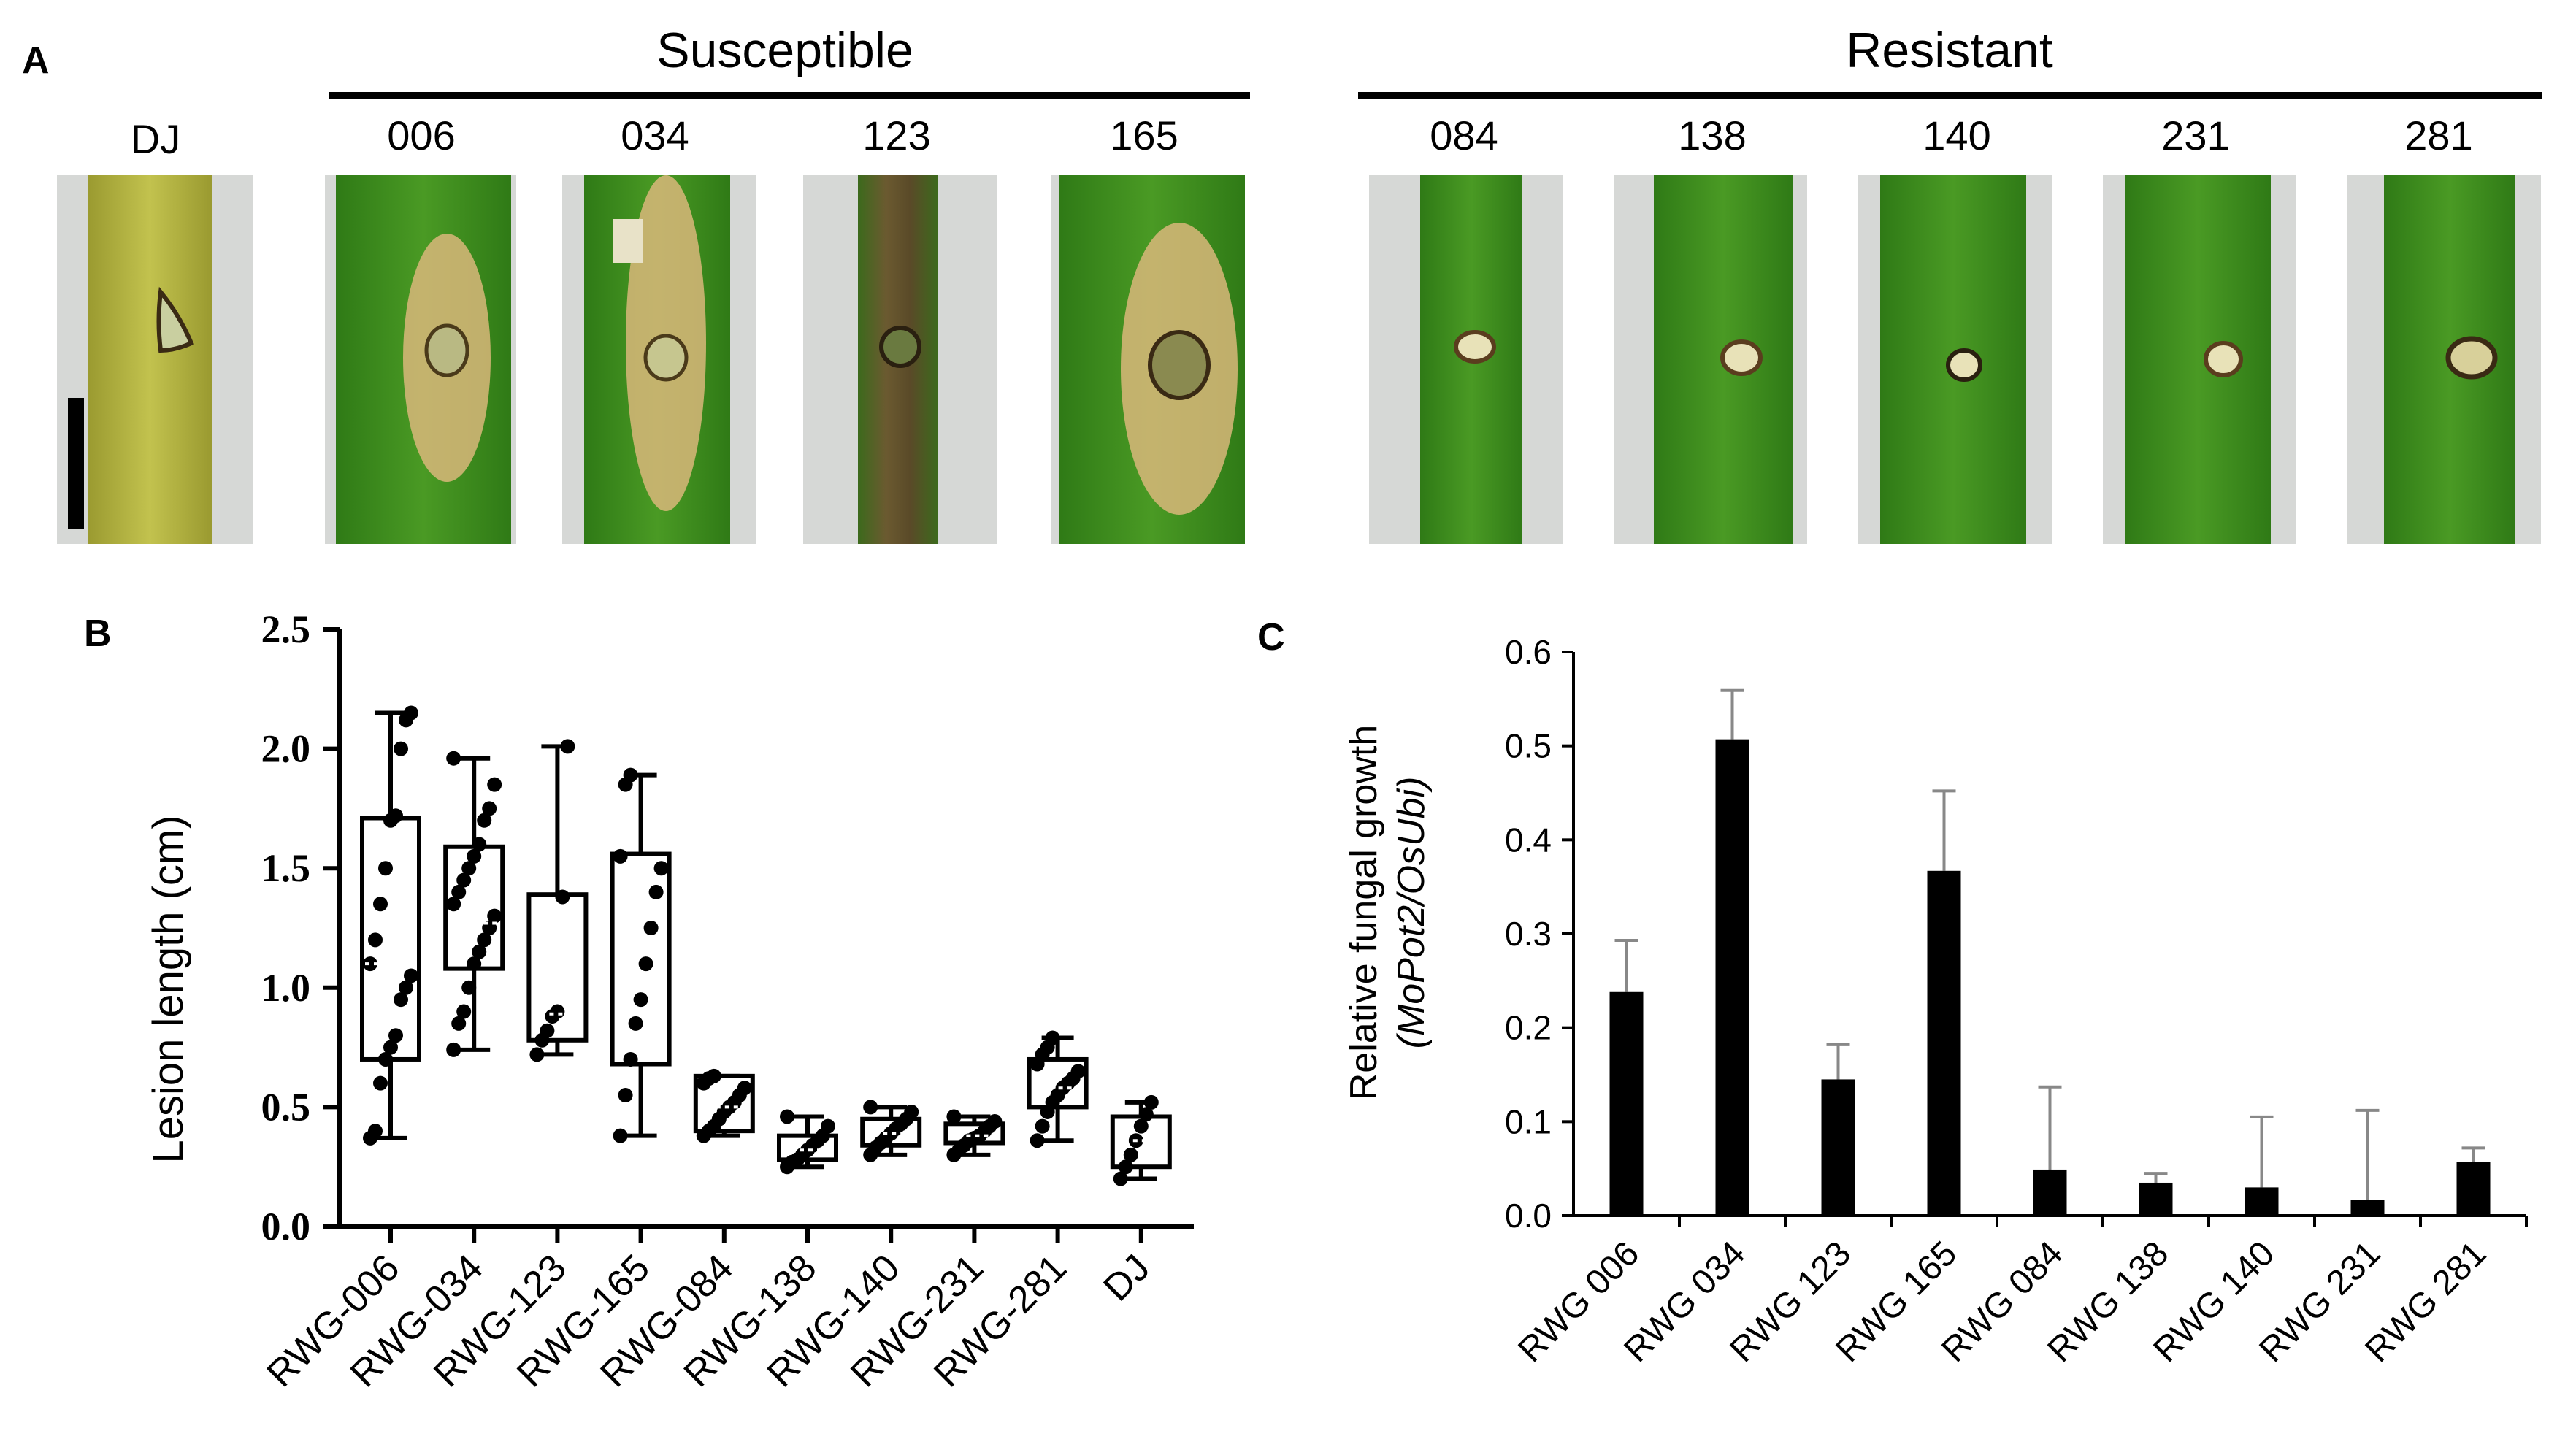 This screenshot has width=2576, height=1439. I want to click on leaf-label-165: 165, so click(1144, 135).